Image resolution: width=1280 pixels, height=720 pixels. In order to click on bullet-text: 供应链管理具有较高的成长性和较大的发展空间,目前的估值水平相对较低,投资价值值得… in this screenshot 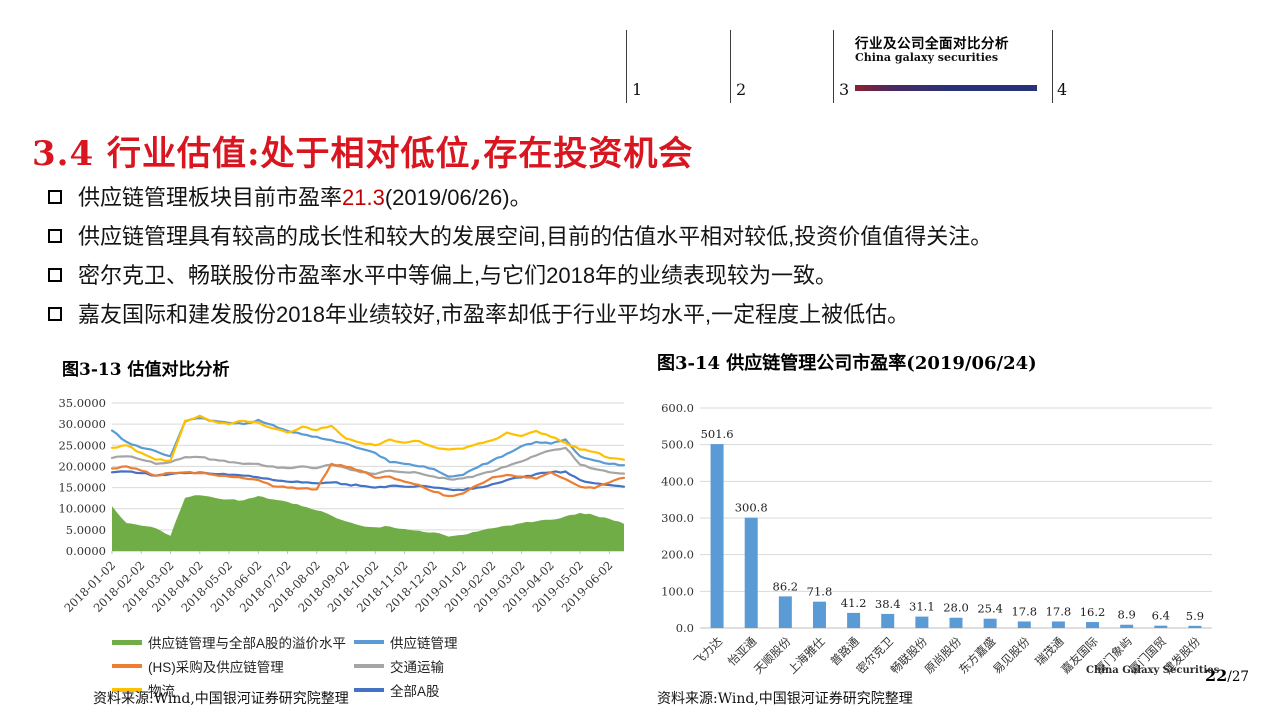, I will do `click(535, 236)`.